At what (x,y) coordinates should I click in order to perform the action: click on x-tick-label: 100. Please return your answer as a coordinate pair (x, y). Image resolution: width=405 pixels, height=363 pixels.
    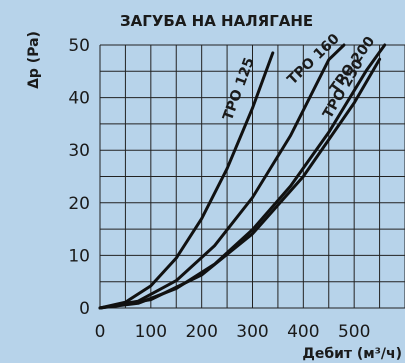
    Looking at the image, I should click on (151, 332).